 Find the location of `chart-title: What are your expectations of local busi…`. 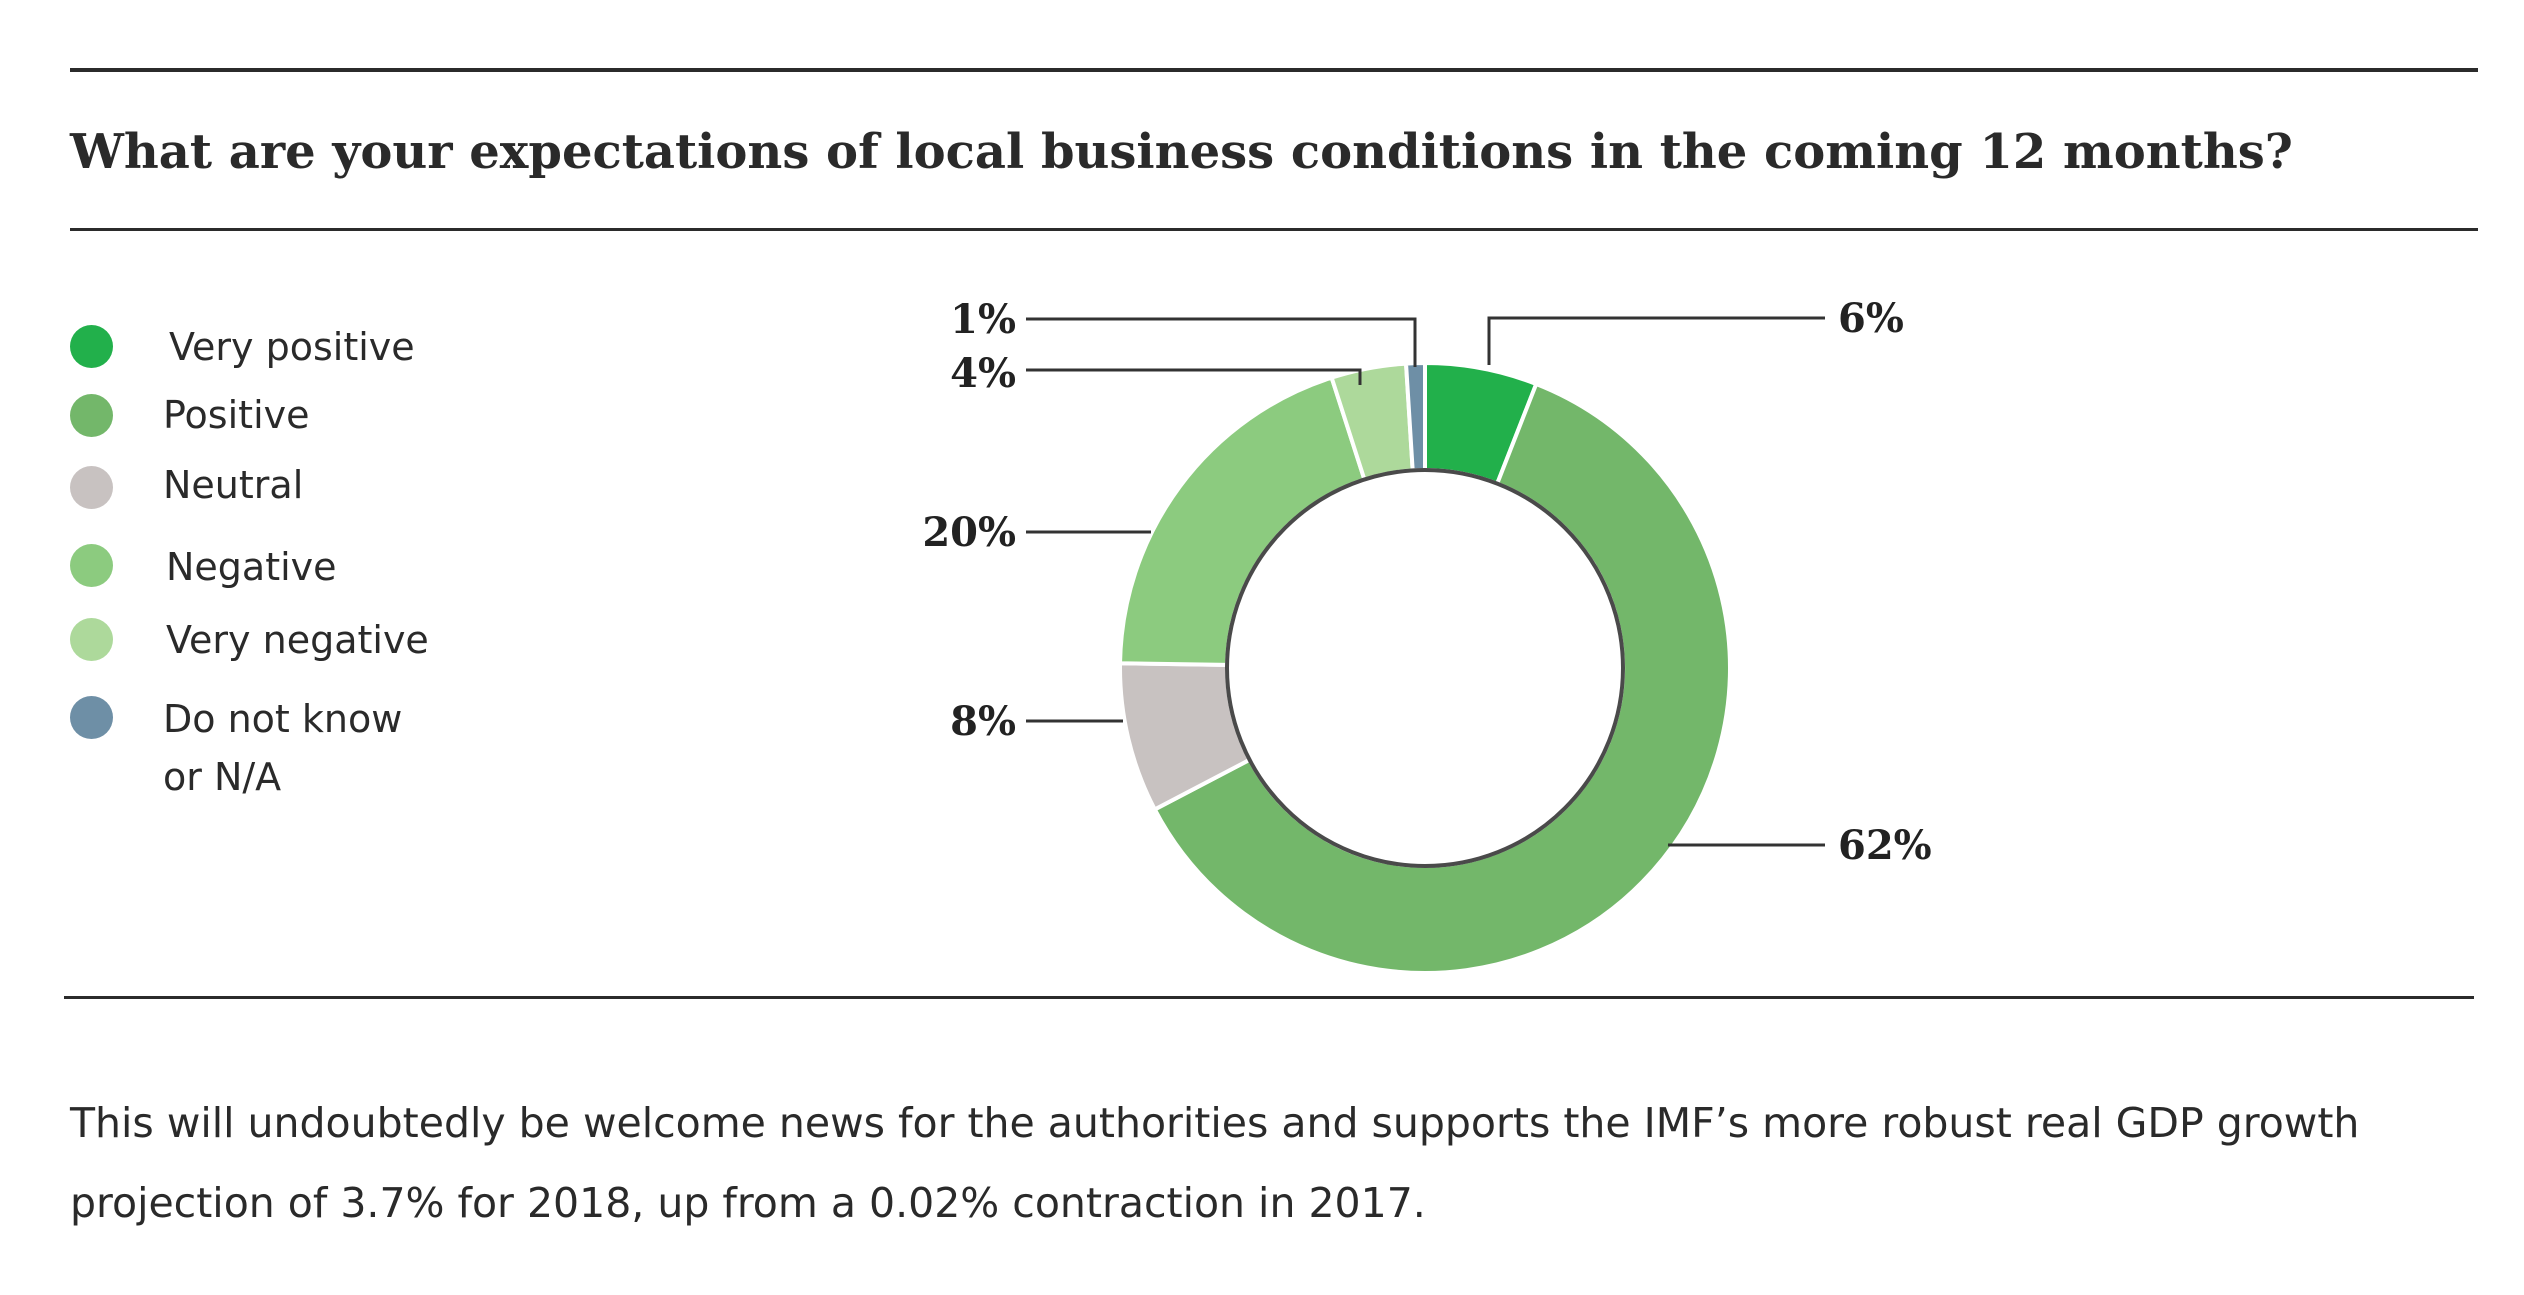

chart-title: What are your expectations of local busi… is located at coordinates (1181, 152).